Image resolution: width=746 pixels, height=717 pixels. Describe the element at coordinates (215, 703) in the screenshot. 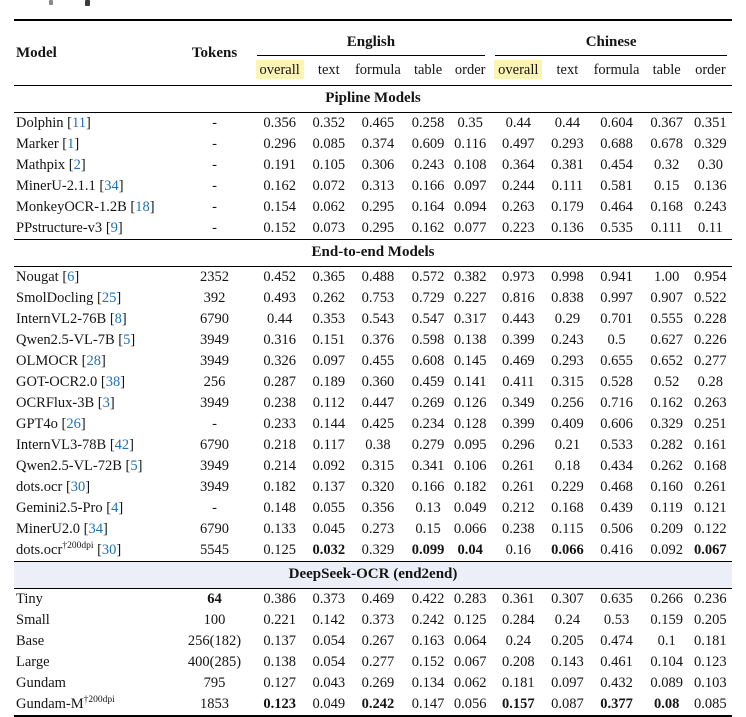

I see `tokens-cell: 1853` at that location.